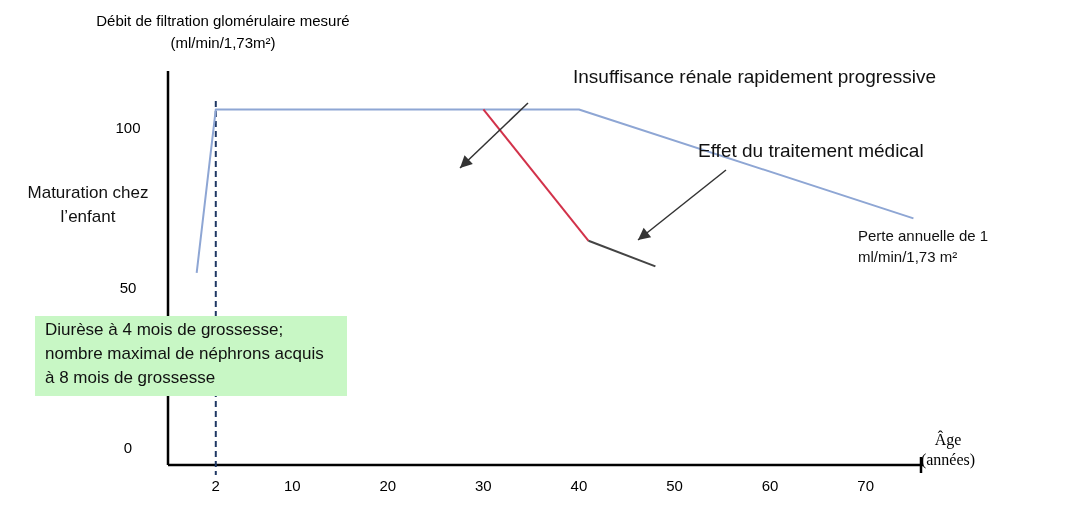  I want to click on annotation: Insuffisance rénale rapidement progressive, so click(754, 76).